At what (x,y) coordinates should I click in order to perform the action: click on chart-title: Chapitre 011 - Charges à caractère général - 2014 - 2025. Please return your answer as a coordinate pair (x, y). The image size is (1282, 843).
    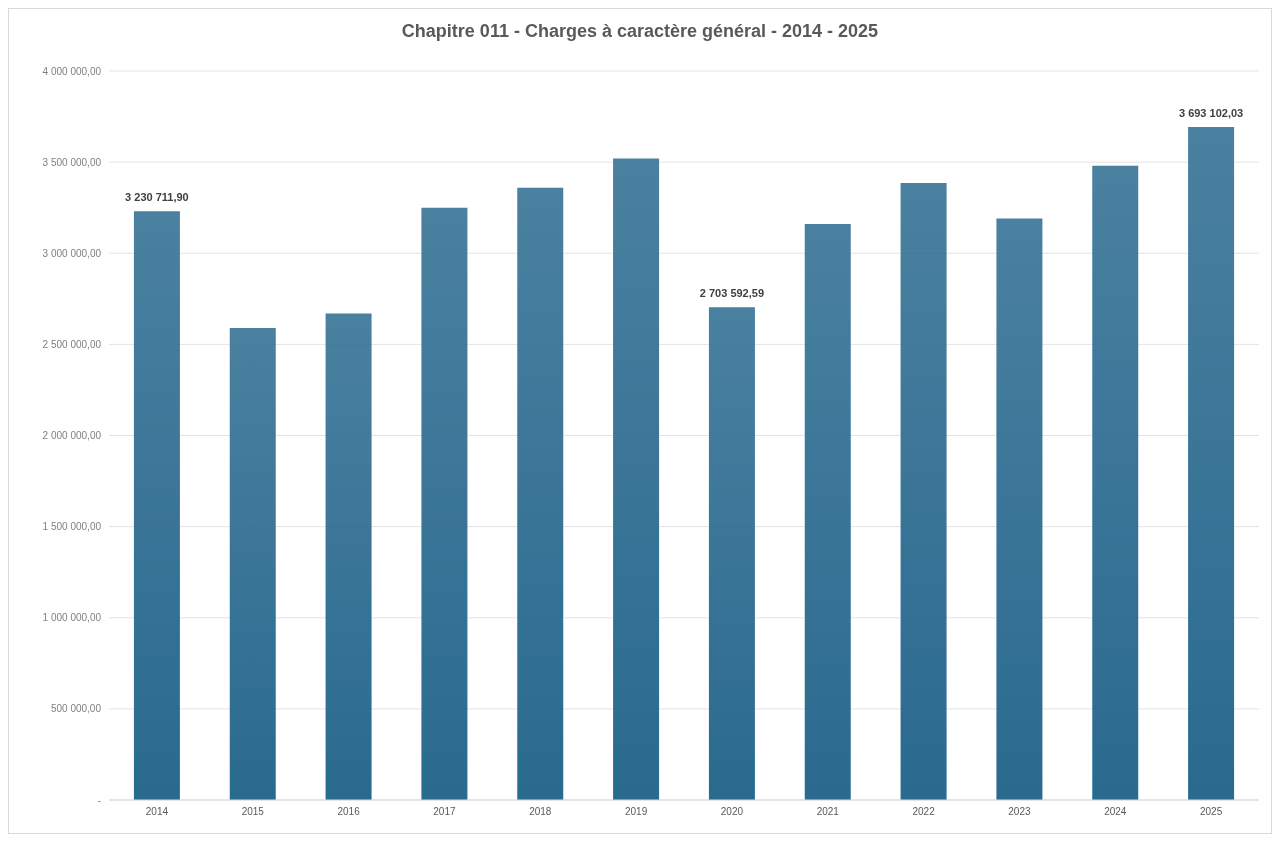
    Looking at the image, I should click on (640, 31).